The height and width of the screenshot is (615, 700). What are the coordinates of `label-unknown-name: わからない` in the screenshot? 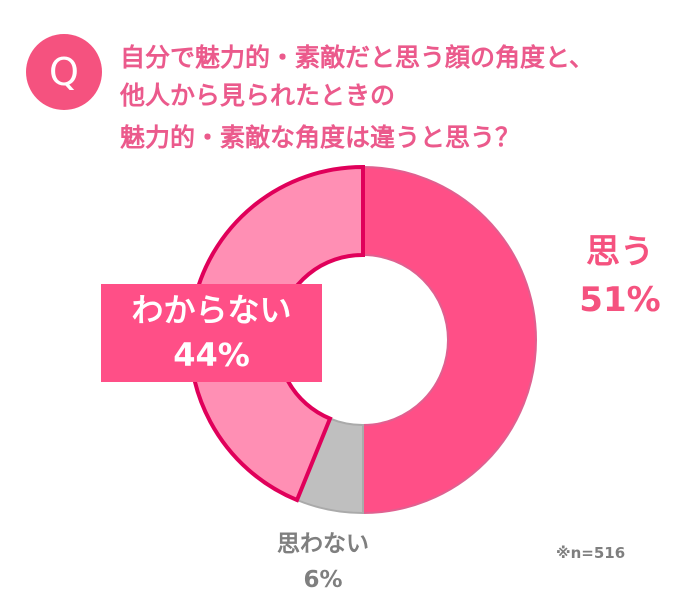 It's located at (211, 310).